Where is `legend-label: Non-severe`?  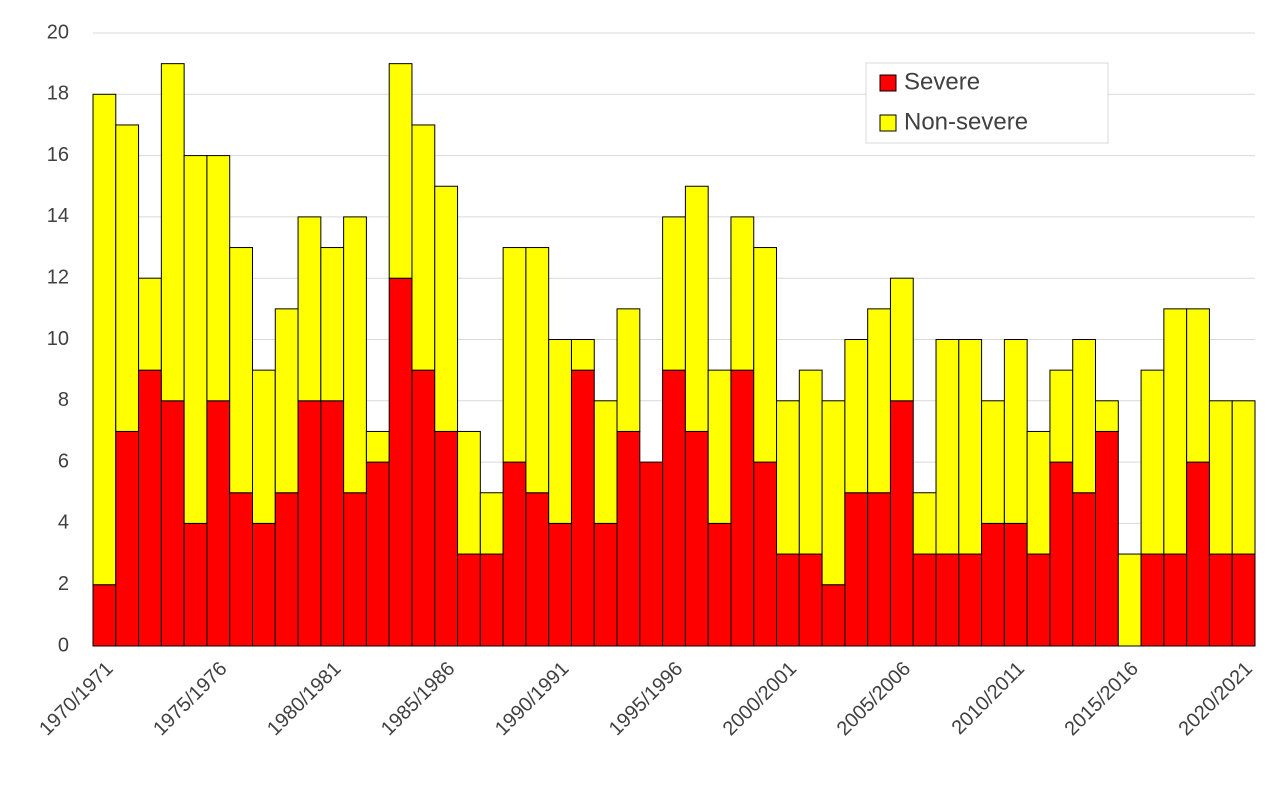
legend-label: Non-severe is located at coordinates (966, 121).